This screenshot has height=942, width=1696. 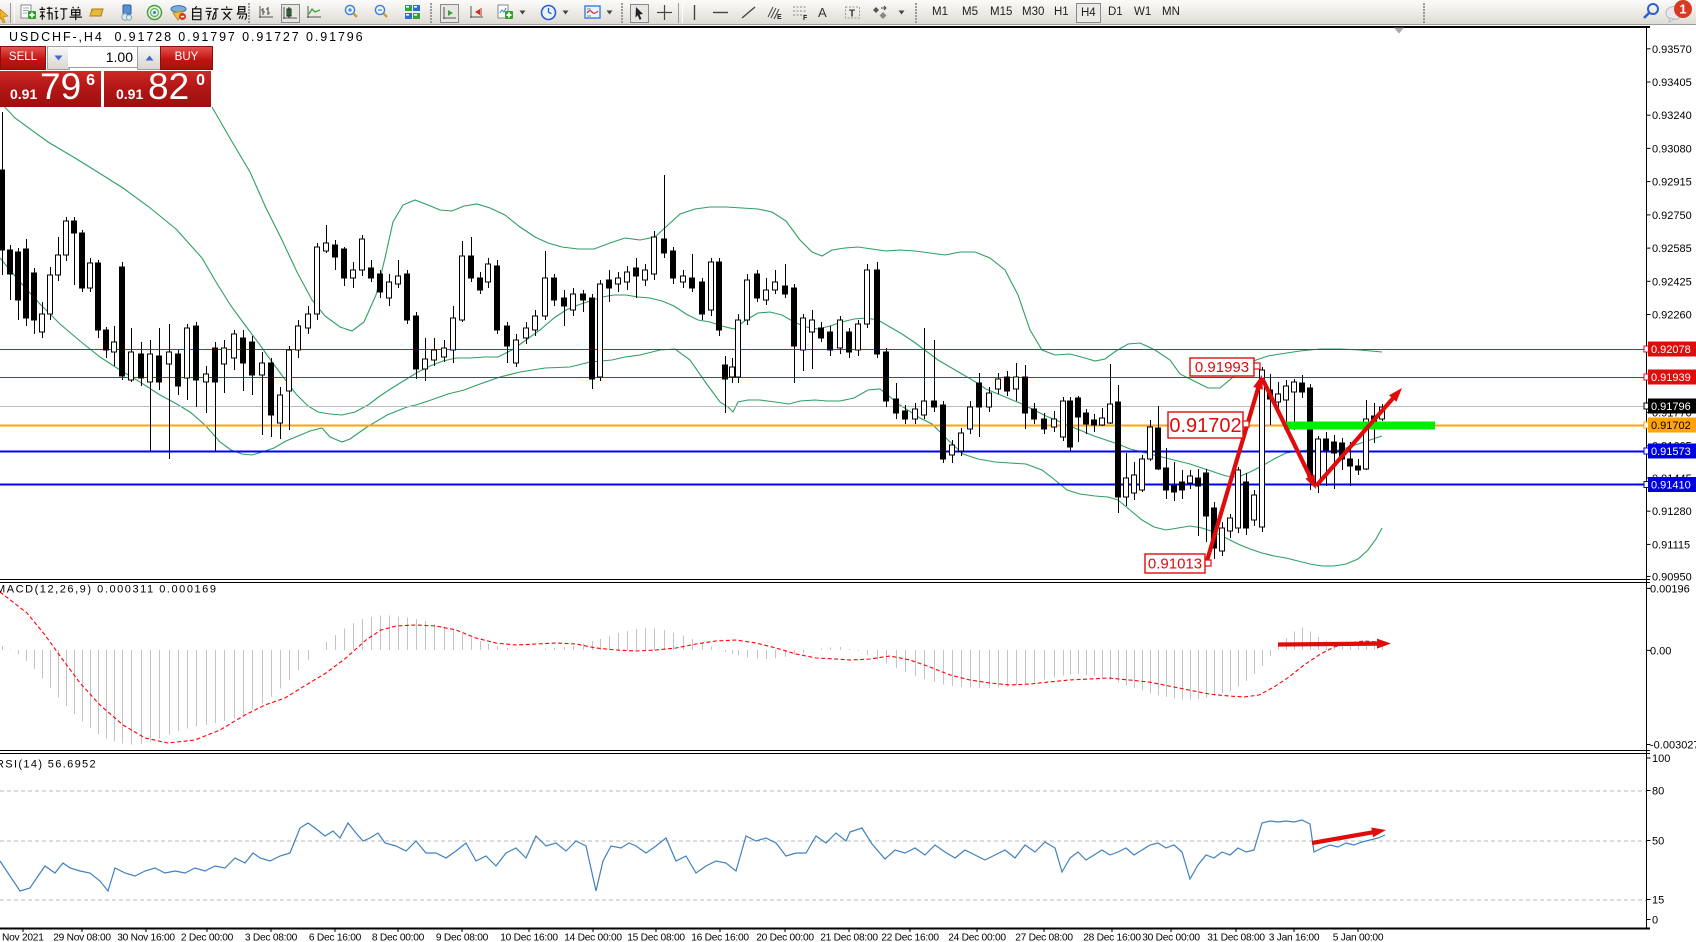 I want to click on svg-text: 0.92260, so click(x=1672, y=316).